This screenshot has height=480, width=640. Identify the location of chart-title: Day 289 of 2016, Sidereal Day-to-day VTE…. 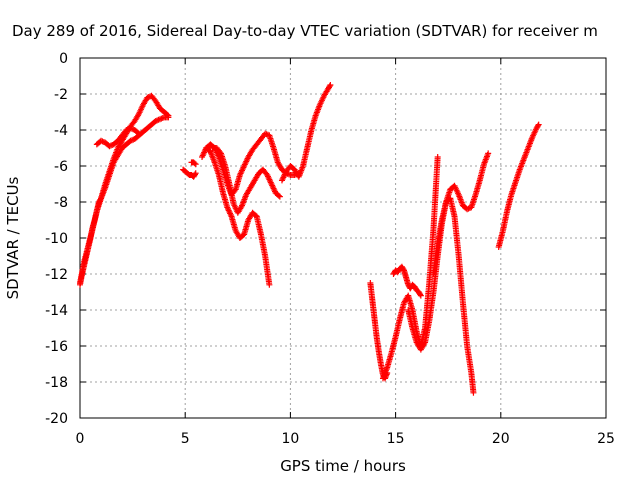
(305, 31).